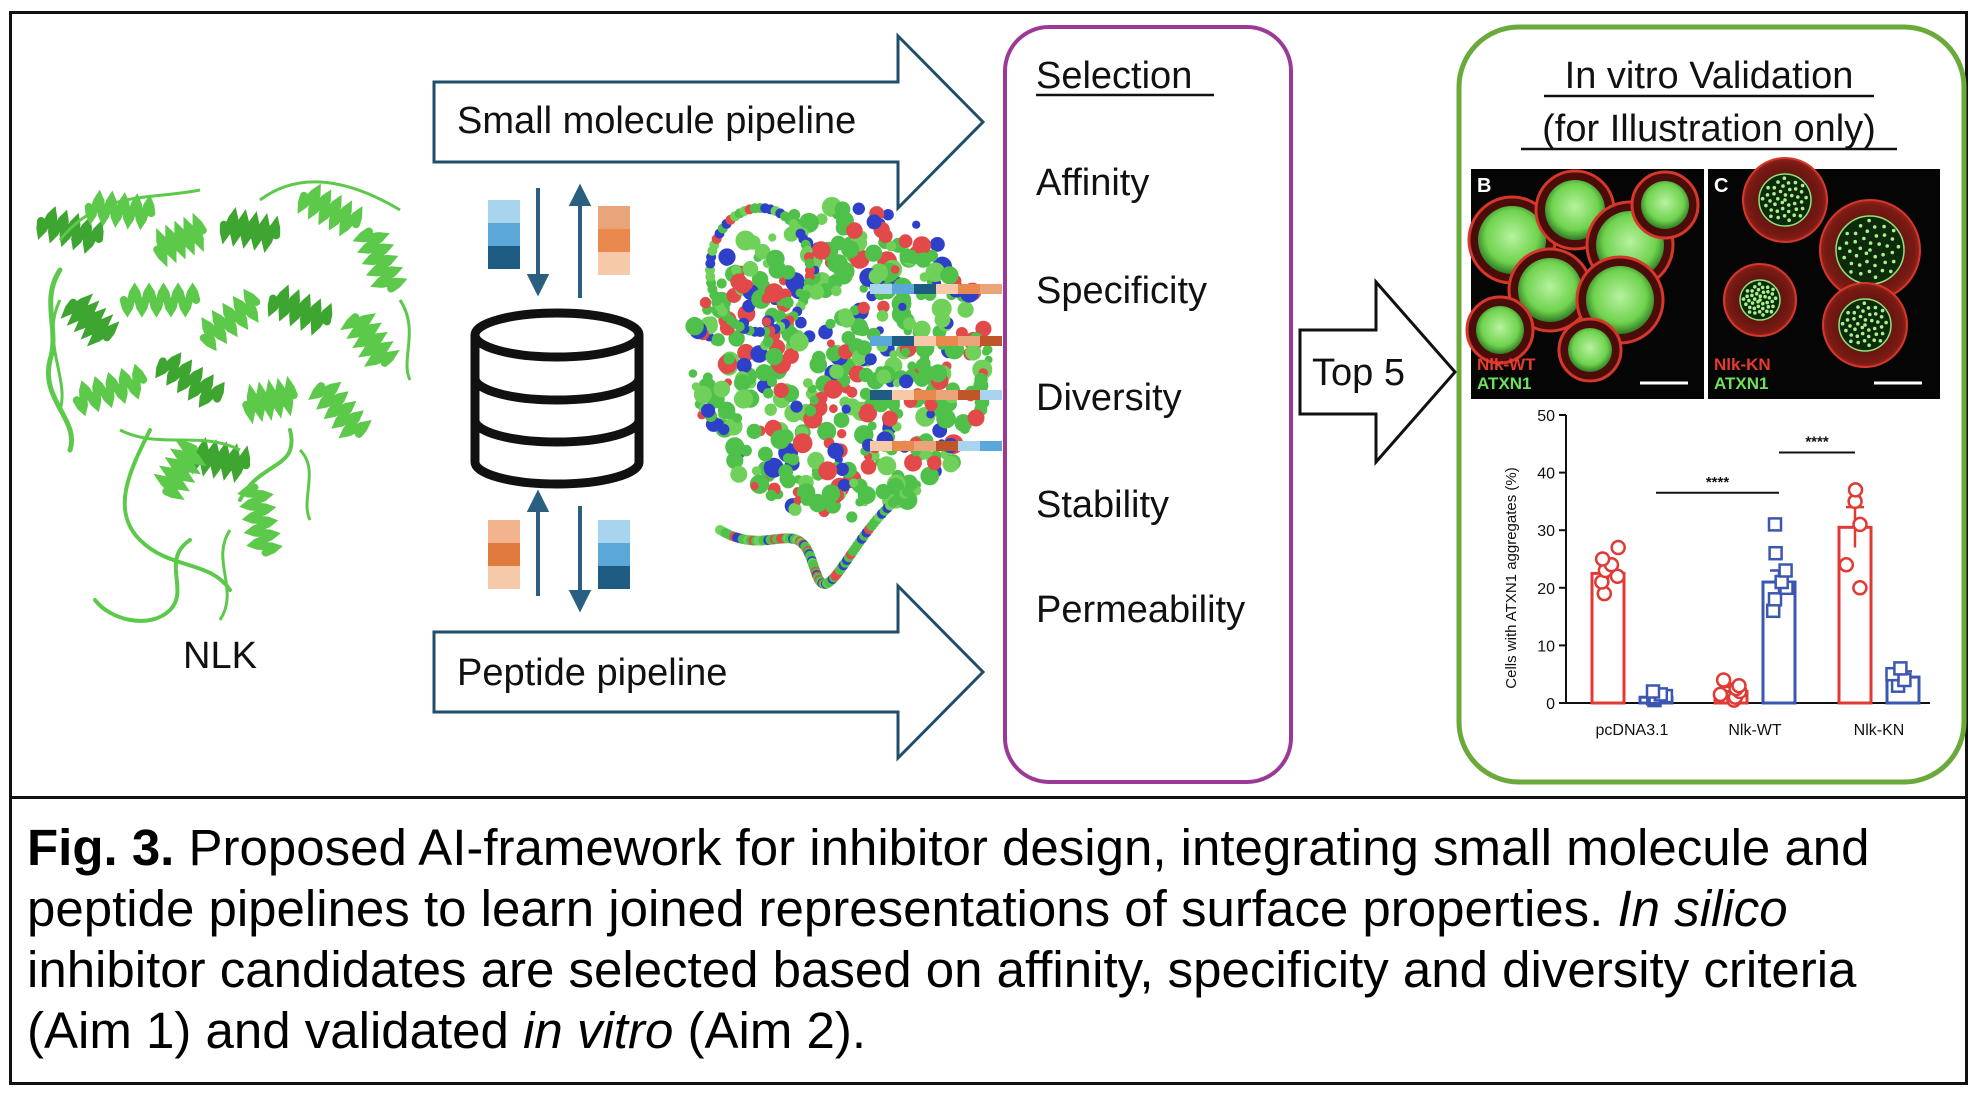 The width and height of the screenshot is (1978, 1094). Describe the element at coordinates (614, 554) in the screenshot. I see `blue-block-stack-bottom` at that location.